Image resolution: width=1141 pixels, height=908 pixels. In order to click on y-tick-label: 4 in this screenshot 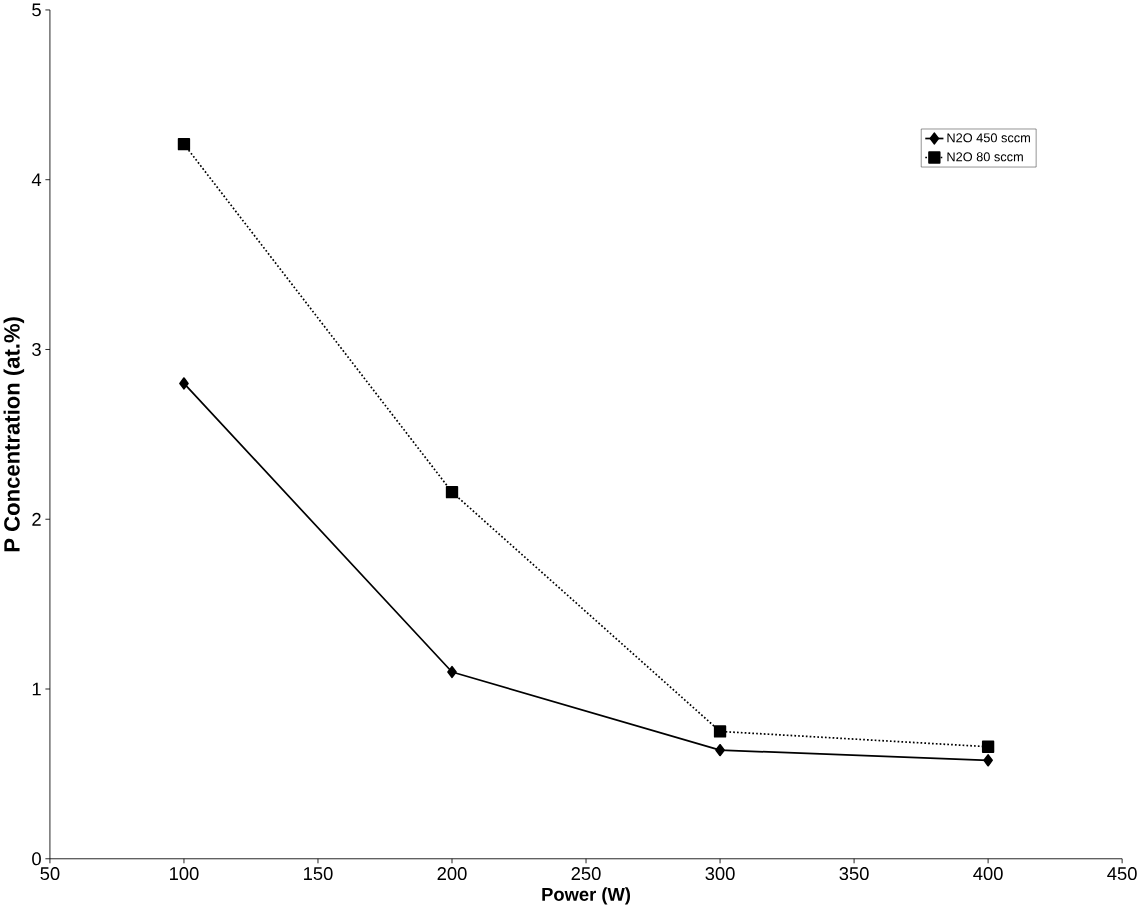, I will do `click(36, 179)`.